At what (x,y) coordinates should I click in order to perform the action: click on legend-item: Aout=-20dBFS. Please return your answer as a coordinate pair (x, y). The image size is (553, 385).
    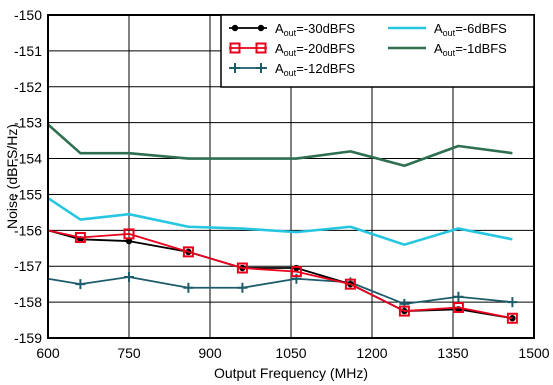
    Looking at the image, I should click on (292, 49).